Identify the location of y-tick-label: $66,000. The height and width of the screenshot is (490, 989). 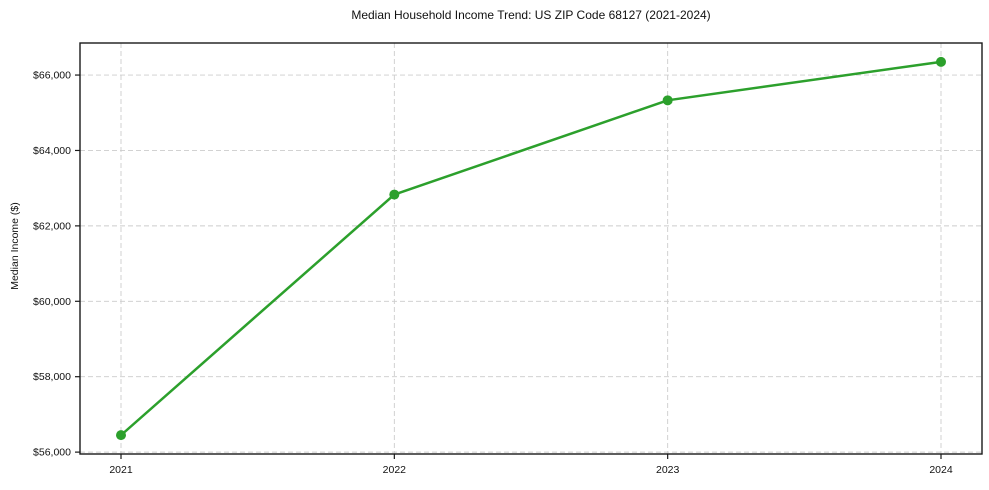
(52, 76).